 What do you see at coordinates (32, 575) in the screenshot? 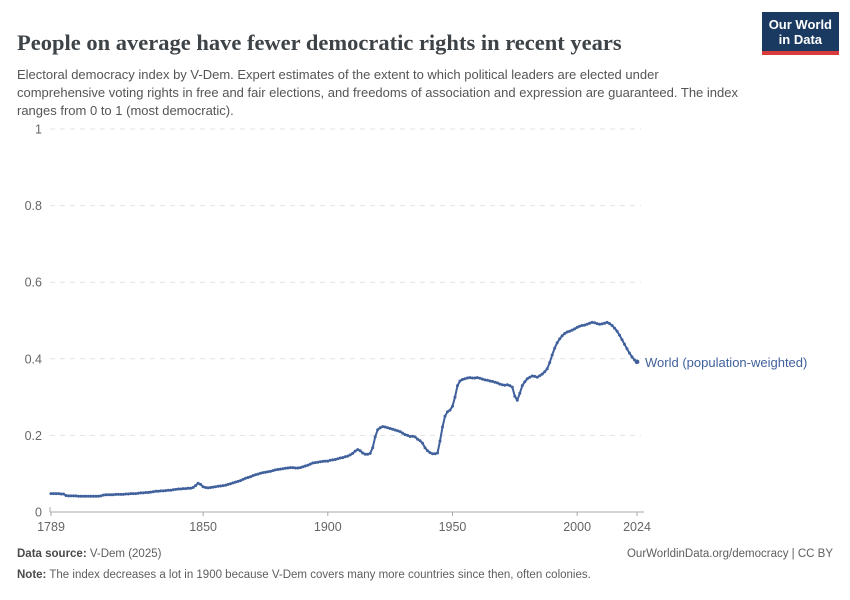
I see `note-label: Note:` at bounding box center [32, 575].